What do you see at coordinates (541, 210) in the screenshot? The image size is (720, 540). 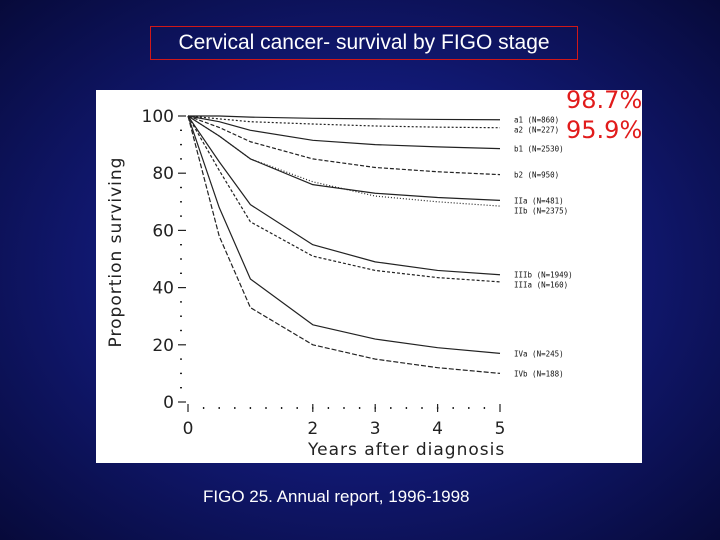 I see `legend-label-6: IIb (N=2375)` at bounding box center [541, 210].